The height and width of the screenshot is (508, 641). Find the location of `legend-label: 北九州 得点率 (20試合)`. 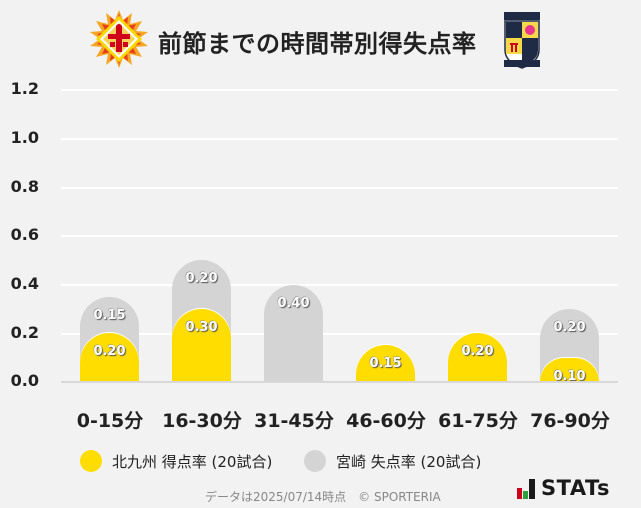

legend-label: 北九州 得点率 (20試合) is located at coordinates (192, 461).